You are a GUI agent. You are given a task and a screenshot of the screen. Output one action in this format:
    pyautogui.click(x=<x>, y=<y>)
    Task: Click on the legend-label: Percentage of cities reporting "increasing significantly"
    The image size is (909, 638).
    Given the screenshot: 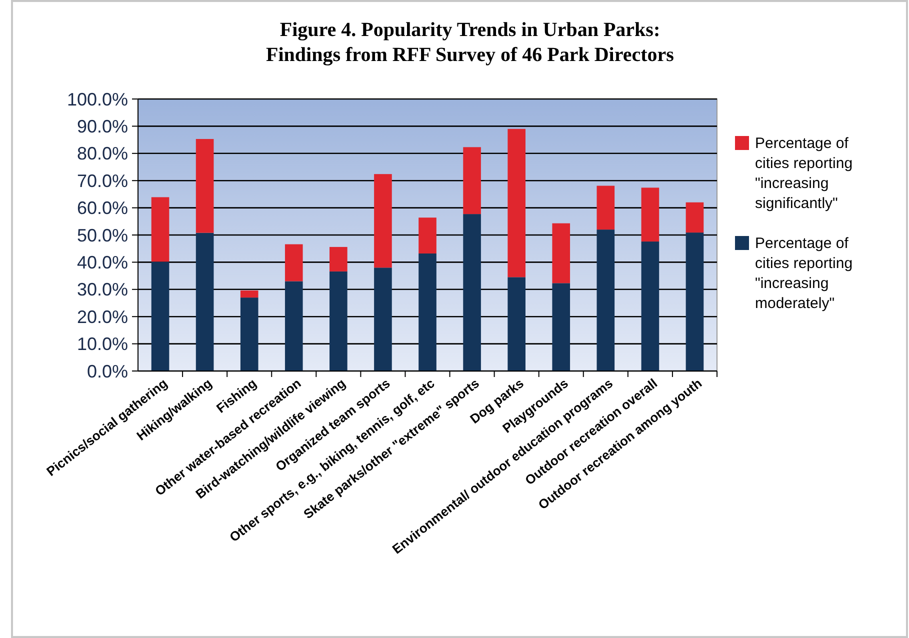 What is the action you would take?
    pyautogui.click(x=804, y=173)
    